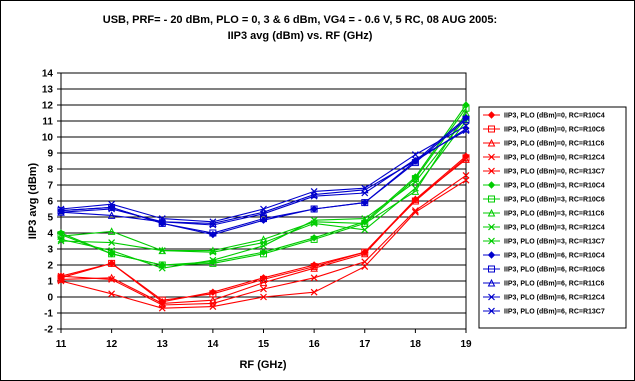 Image resolution: width=635 pixels, height=381 pixels. Describe the element at coordinates (554, 214) in the screenshot. I see `legend-label: IIP3, PLO (dBm)=3, RC=R11C6` at that location.